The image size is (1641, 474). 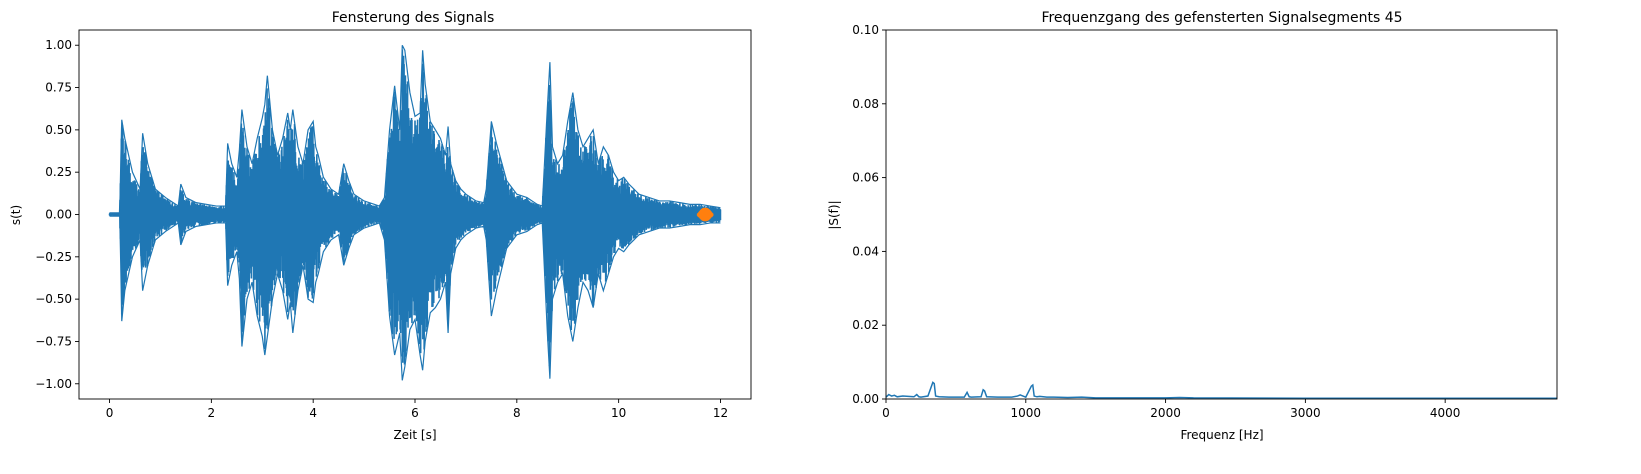 I want to click on signal-plot-x-tick-label: 12, so click(x=720, y=413).